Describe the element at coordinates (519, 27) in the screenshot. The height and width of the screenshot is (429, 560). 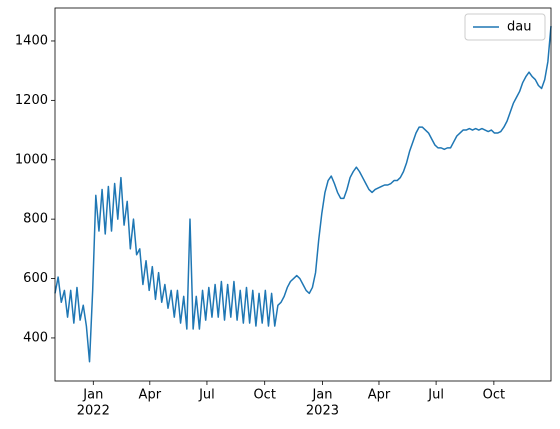
I see `legend-label: dau` at that location.